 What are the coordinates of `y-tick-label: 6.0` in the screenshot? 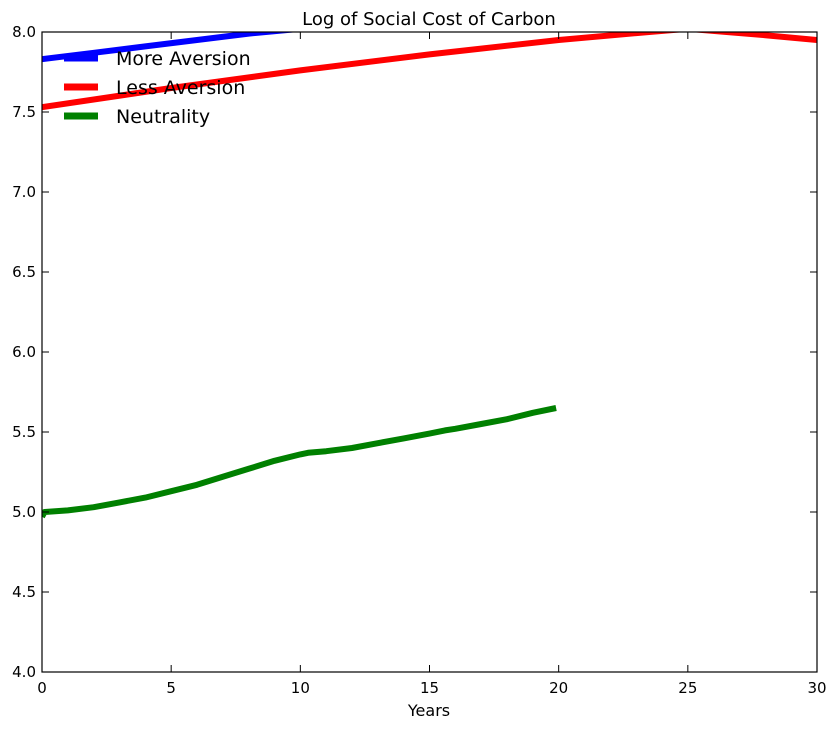 It's located at (24, 352).